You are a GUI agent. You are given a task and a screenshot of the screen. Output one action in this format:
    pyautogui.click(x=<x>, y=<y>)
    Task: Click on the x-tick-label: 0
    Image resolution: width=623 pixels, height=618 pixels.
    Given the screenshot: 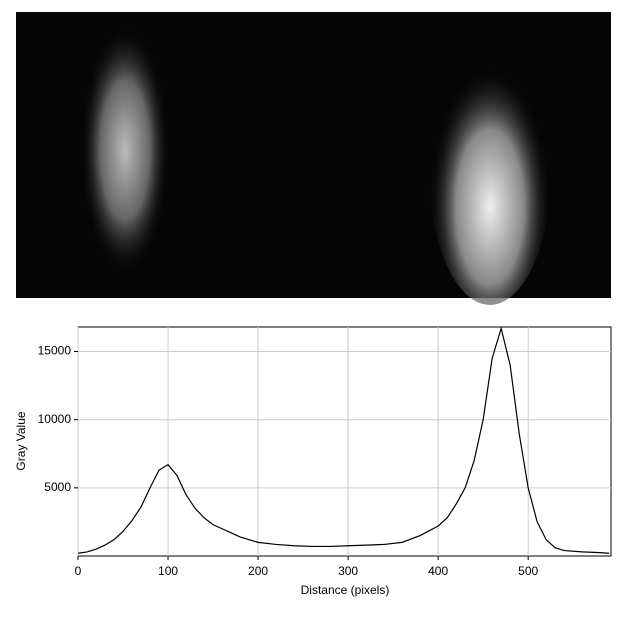 What is the action you would take?
    pyautogui.click(x=78, y=571)
    